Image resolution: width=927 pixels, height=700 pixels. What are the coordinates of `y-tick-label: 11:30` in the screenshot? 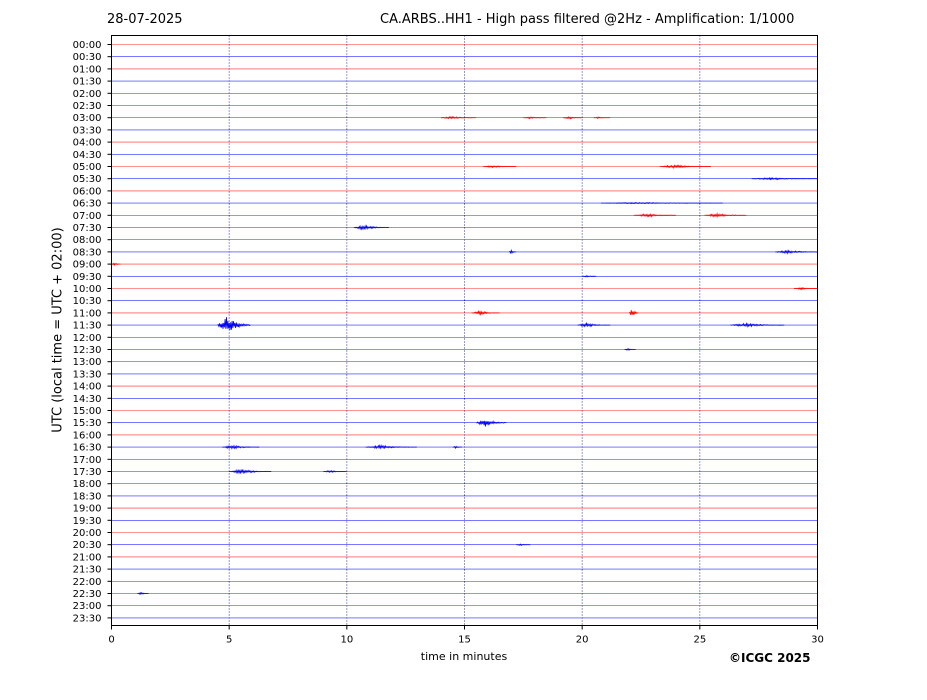 It's located at (87, 326).